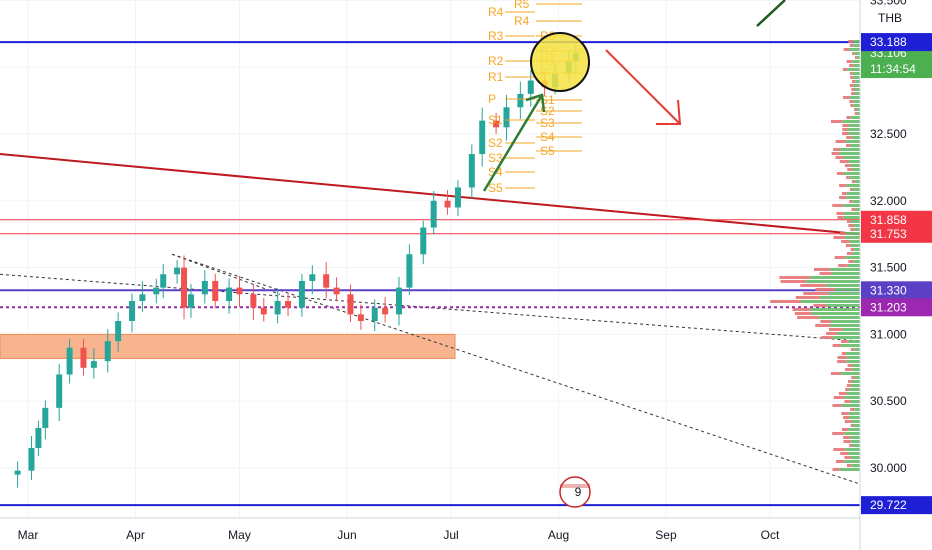 The width and height of the screenshot is (932, 550). I want to click on y-tick-label-2: 31.000, so click(888, 334).